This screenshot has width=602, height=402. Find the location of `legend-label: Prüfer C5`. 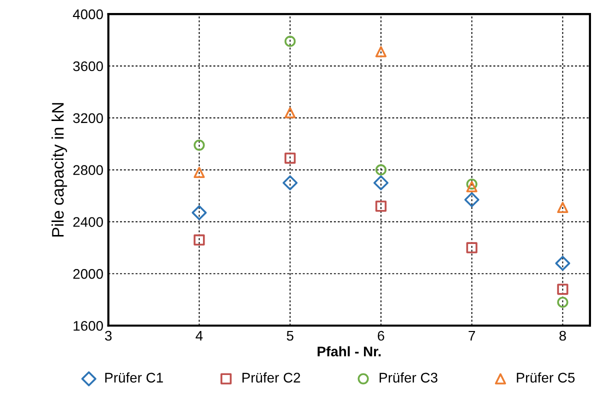

legend-label: Prüfer C5 is located at coordinates (545, 377).